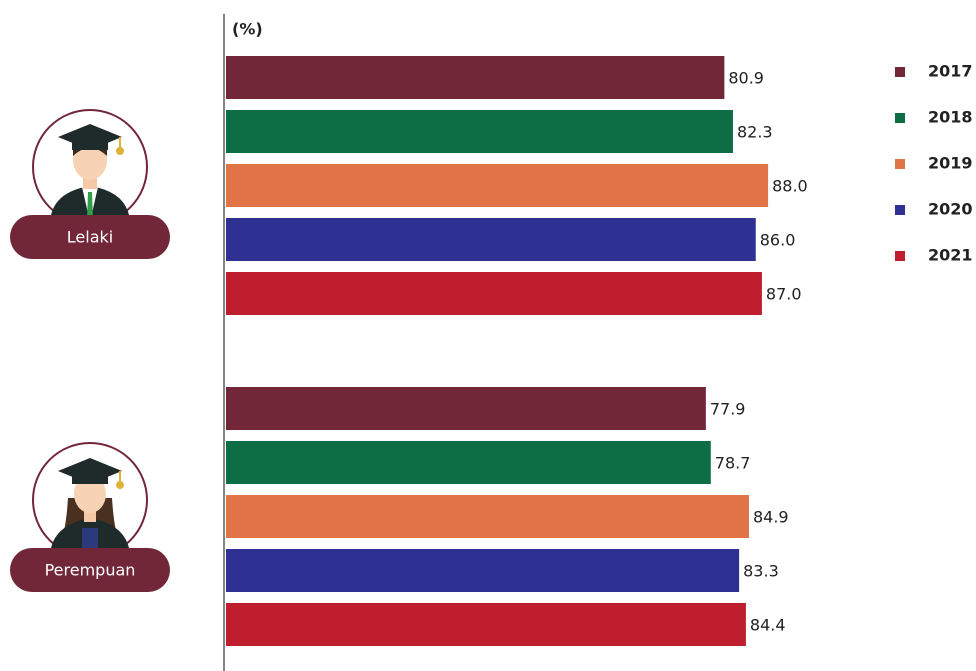 The height and width of the screenshot is (671, 976). Describe the element at coordinates (733, 463) in the screenshot. I see `value-label: 78.7` at that location.